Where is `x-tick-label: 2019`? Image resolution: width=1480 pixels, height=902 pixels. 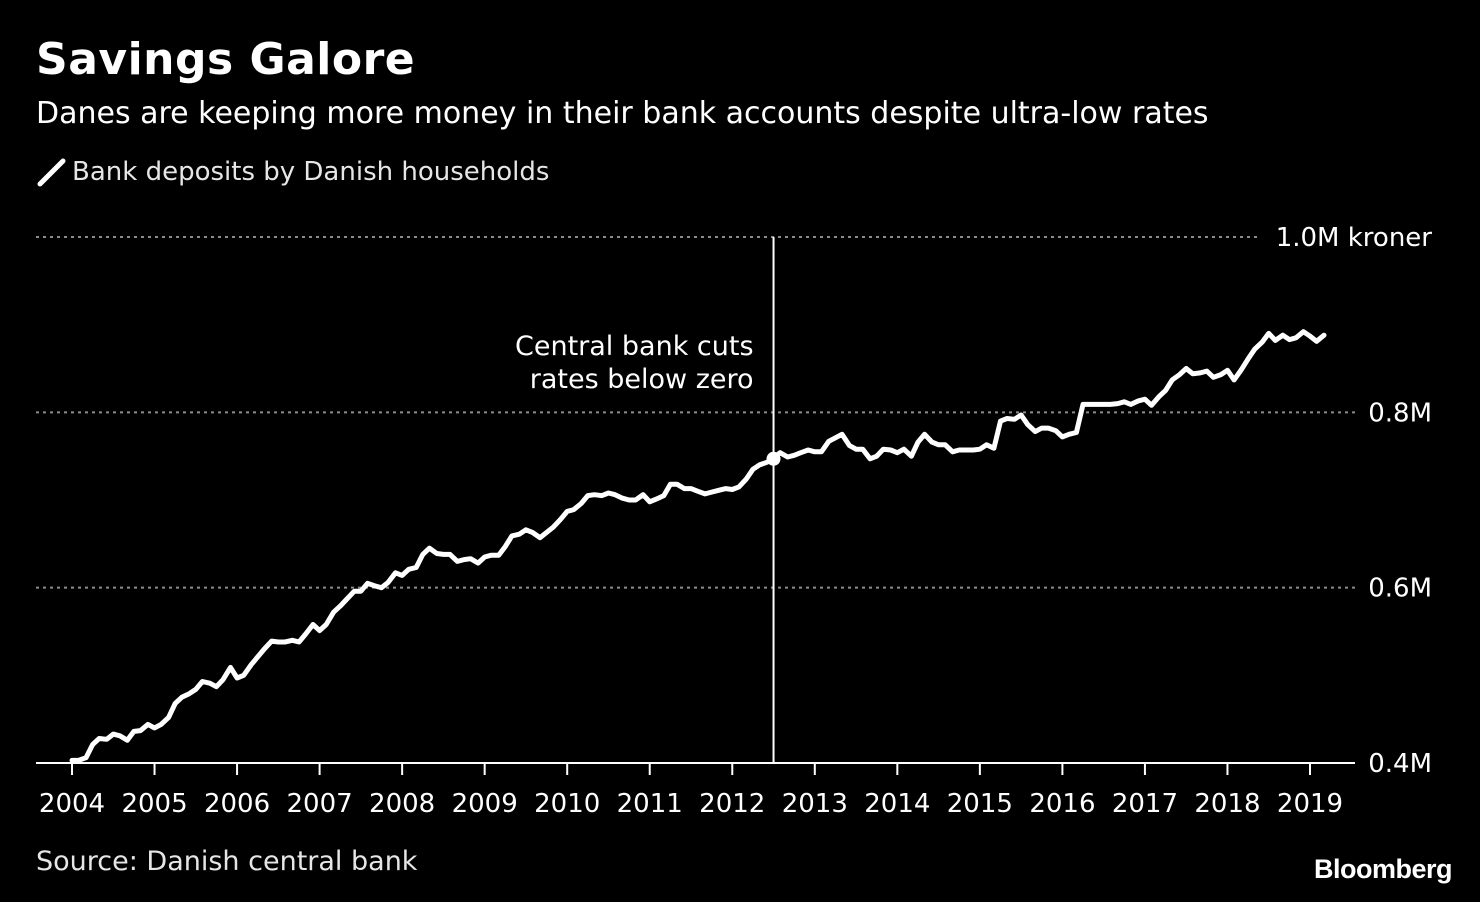 x-tick-label: 2019 is located at coordinates (1310, 804).